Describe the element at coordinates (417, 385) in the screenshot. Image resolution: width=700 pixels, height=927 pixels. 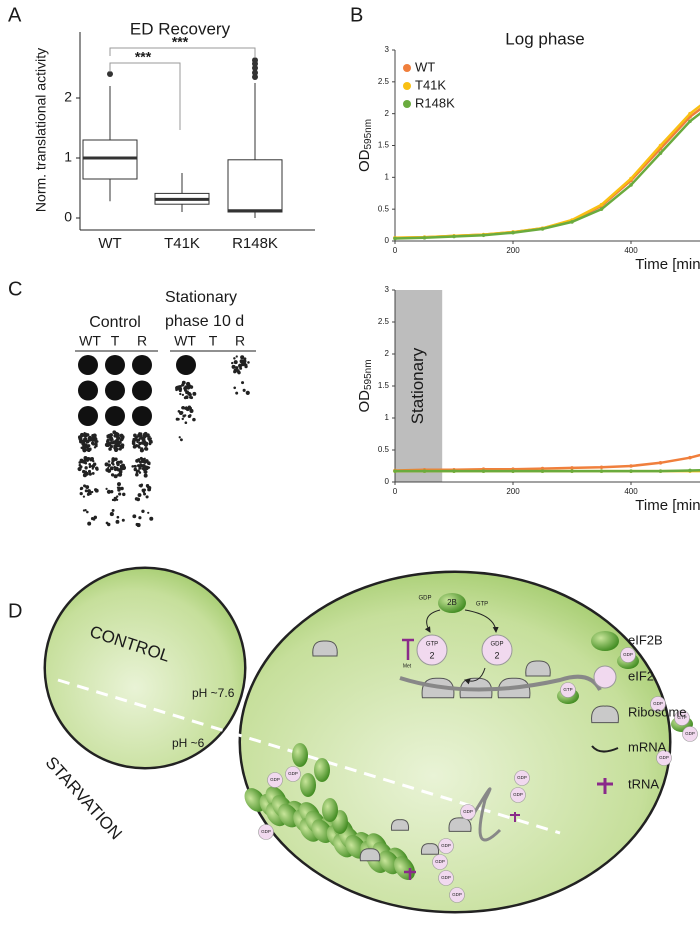
I see `shade-label: Stationary` at that location.